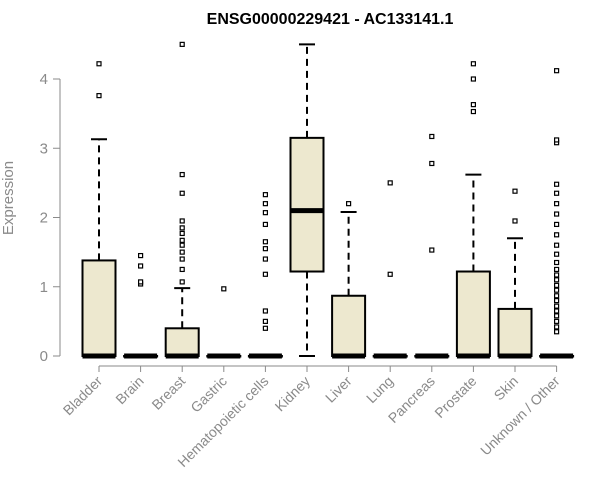 This screenshot has width=600, height=500. I want to click on box-bladder, so click(99, 308).